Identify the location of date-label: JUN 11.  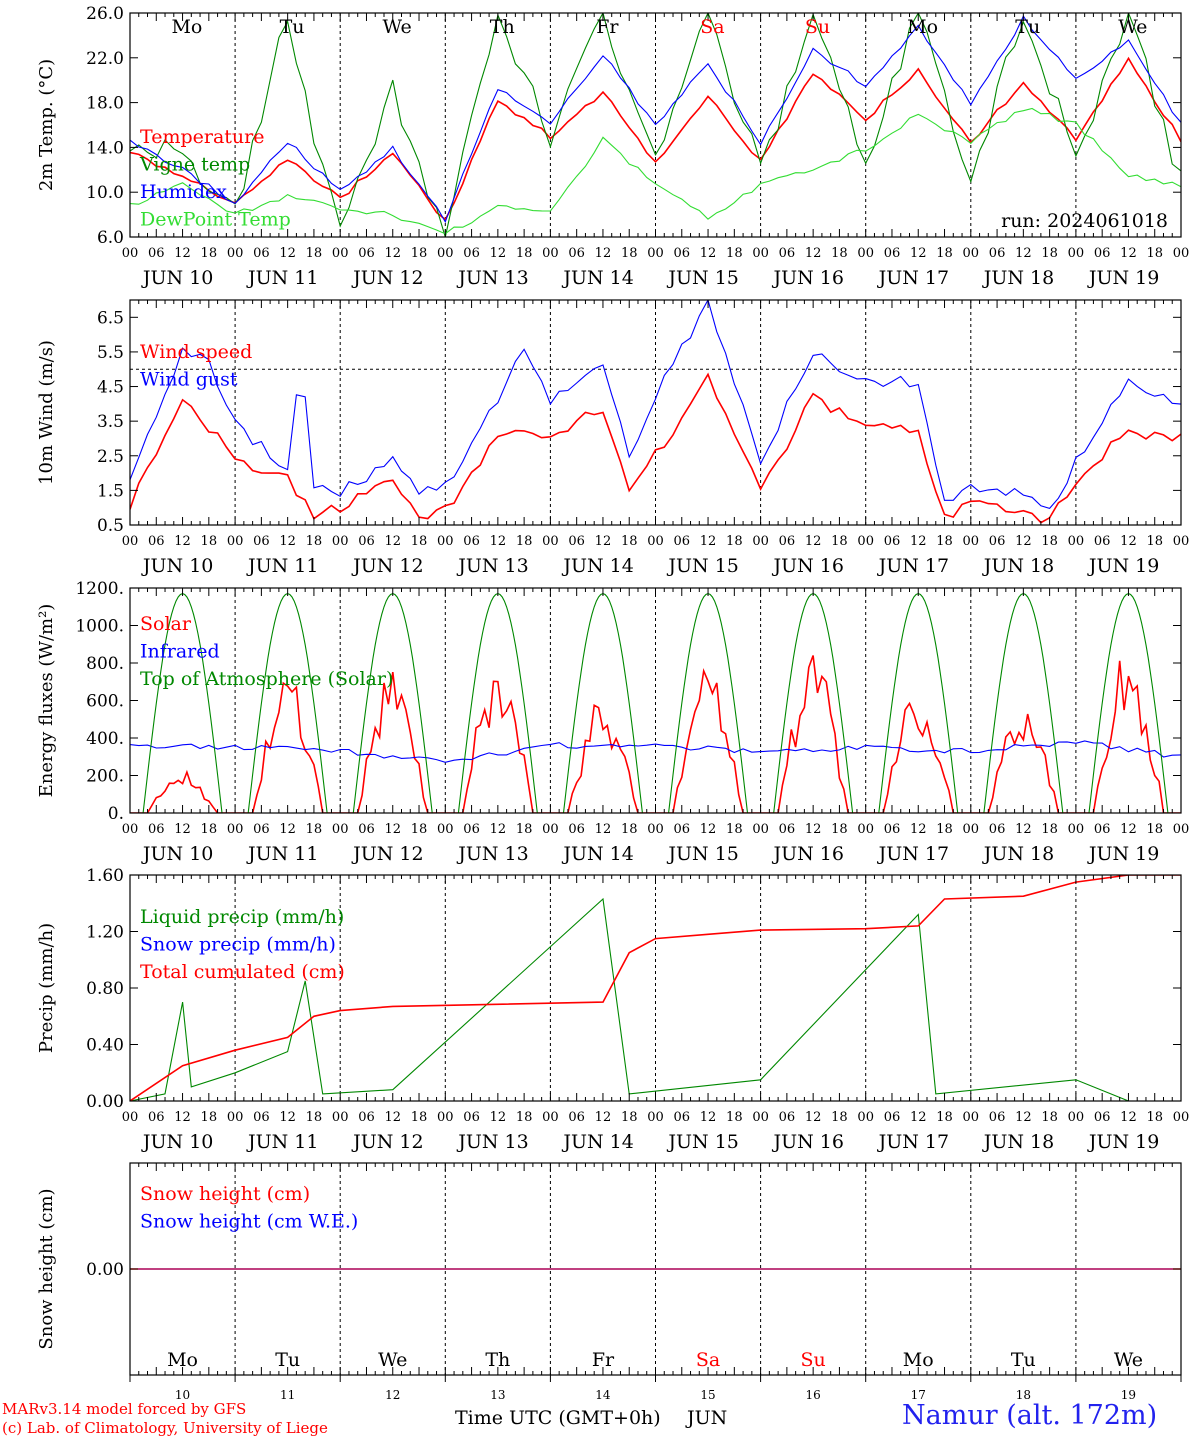
(282, 278).